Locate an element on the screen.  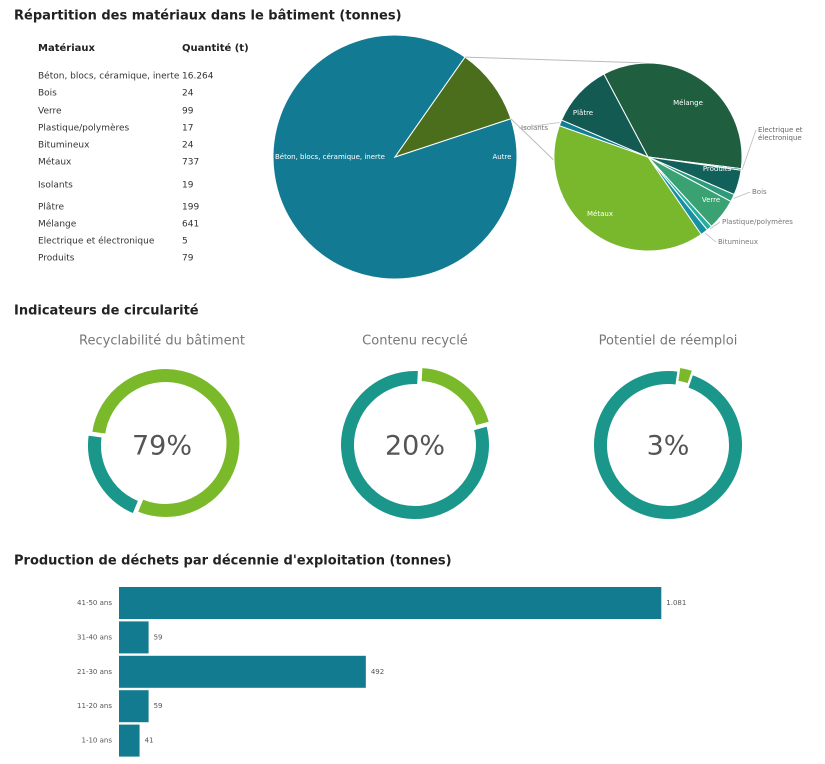
table-cell: Bois is located at coordinates (47, 94).